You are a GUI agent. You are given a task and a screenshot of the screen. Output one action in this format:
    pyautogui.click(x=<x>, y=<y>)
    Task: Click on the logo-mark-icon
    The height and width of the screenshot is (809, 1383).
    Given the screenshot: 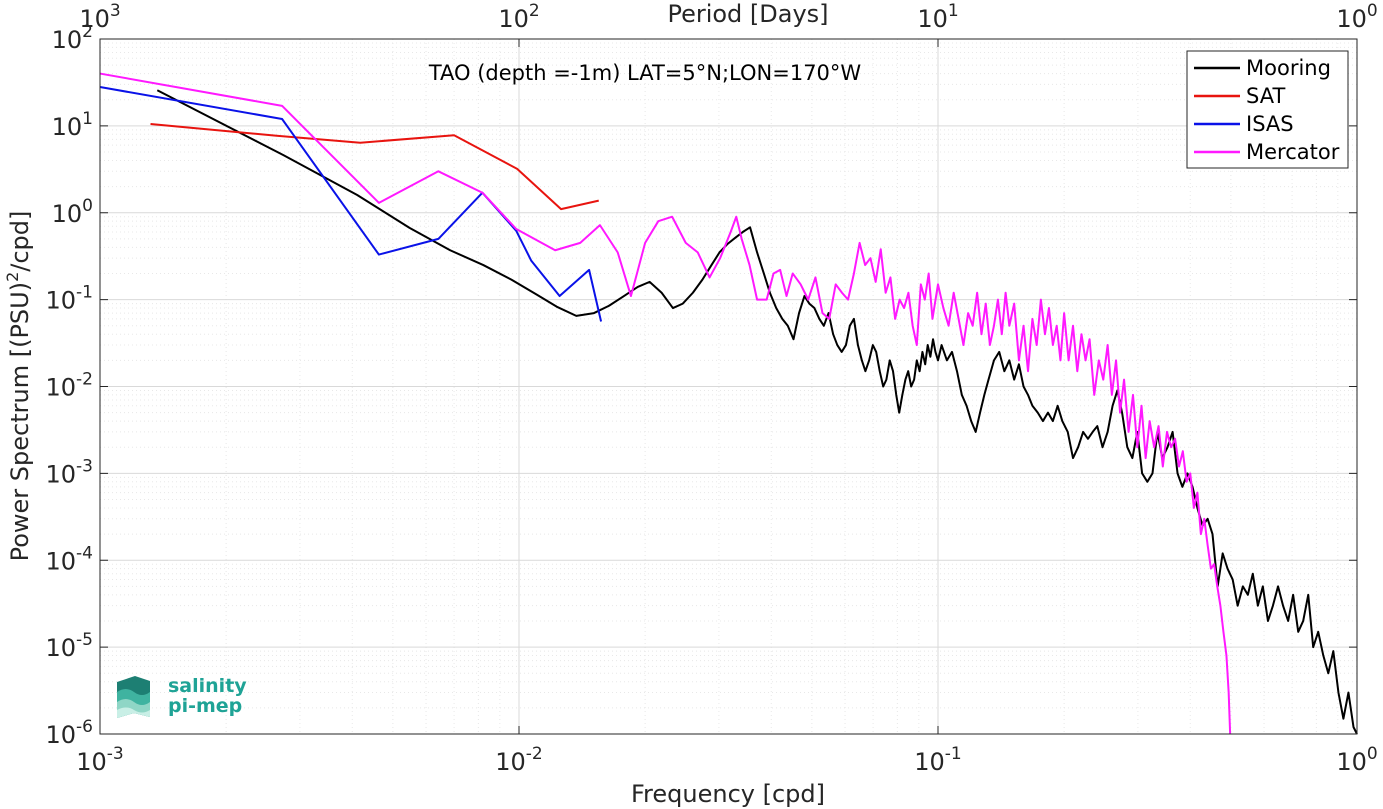 What is the action you would take?
    pyautogui.click(x=133, y=697)
    